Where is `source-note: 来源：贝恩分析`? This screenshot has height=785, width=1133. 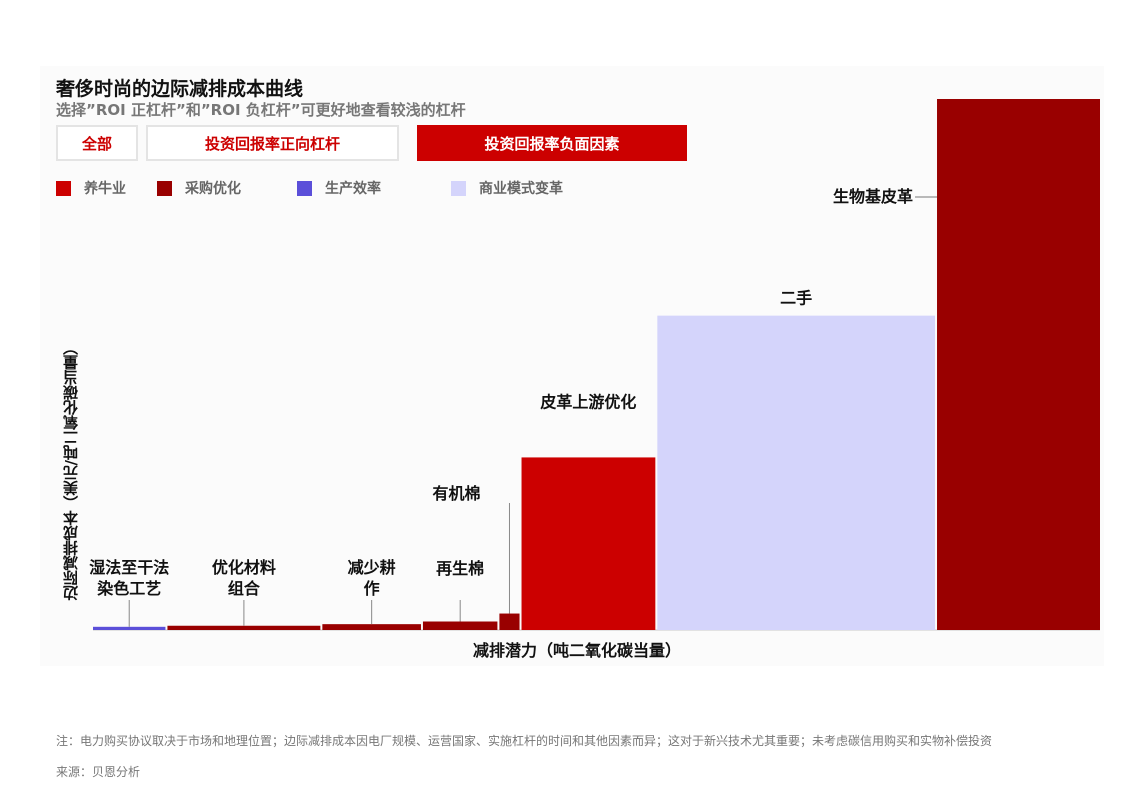 source-note: 来源：贝恩分析 is located at coordinates (98, 772).